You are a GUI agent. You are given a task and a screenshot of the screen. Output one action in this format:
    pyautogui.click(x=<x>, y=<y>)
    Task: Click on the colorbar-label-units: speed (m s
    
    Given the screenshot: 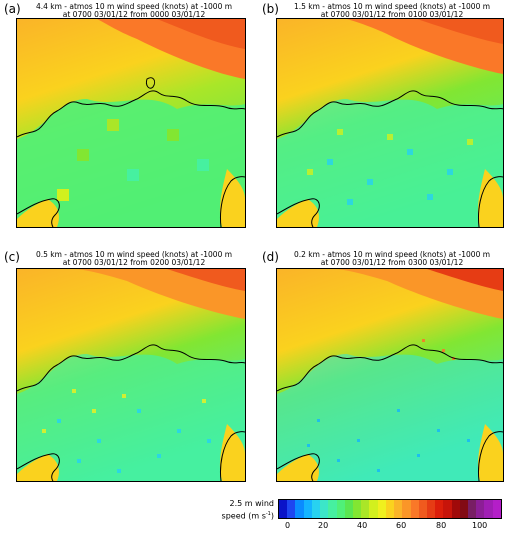 What is the action you would take?
    pyautogui.click(x=243, y=516)
    